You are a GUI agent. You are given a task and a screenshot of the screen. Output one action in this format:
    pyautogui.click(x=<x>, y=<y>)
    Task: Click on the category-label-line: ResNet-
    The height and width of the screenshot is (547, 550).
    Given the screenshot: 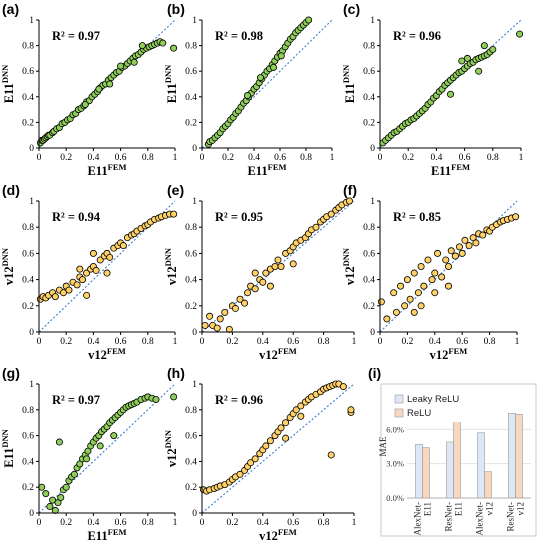 What is the action you would take?
    pyautogui.click(x=511, y=517)
    